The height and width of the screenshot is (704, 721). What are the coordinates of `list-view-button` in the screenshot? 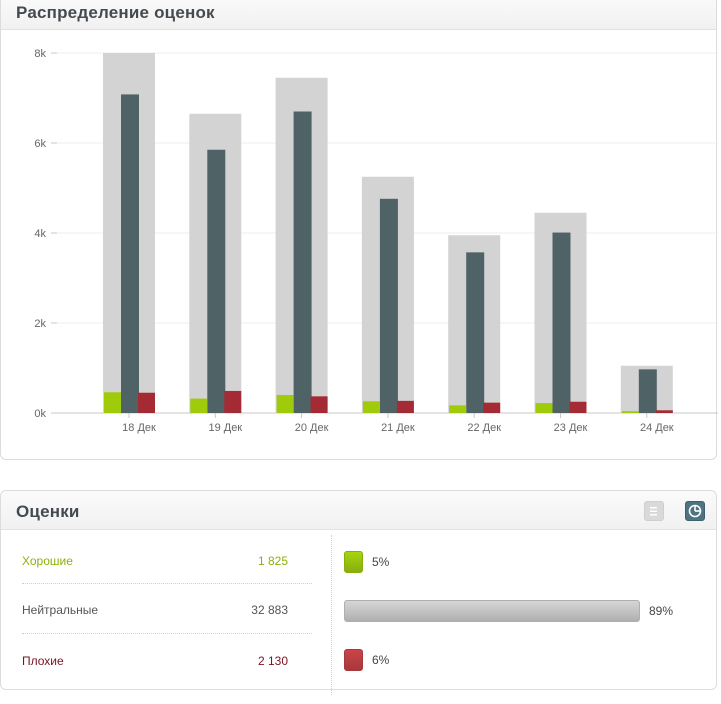 It's located at (654, 511).